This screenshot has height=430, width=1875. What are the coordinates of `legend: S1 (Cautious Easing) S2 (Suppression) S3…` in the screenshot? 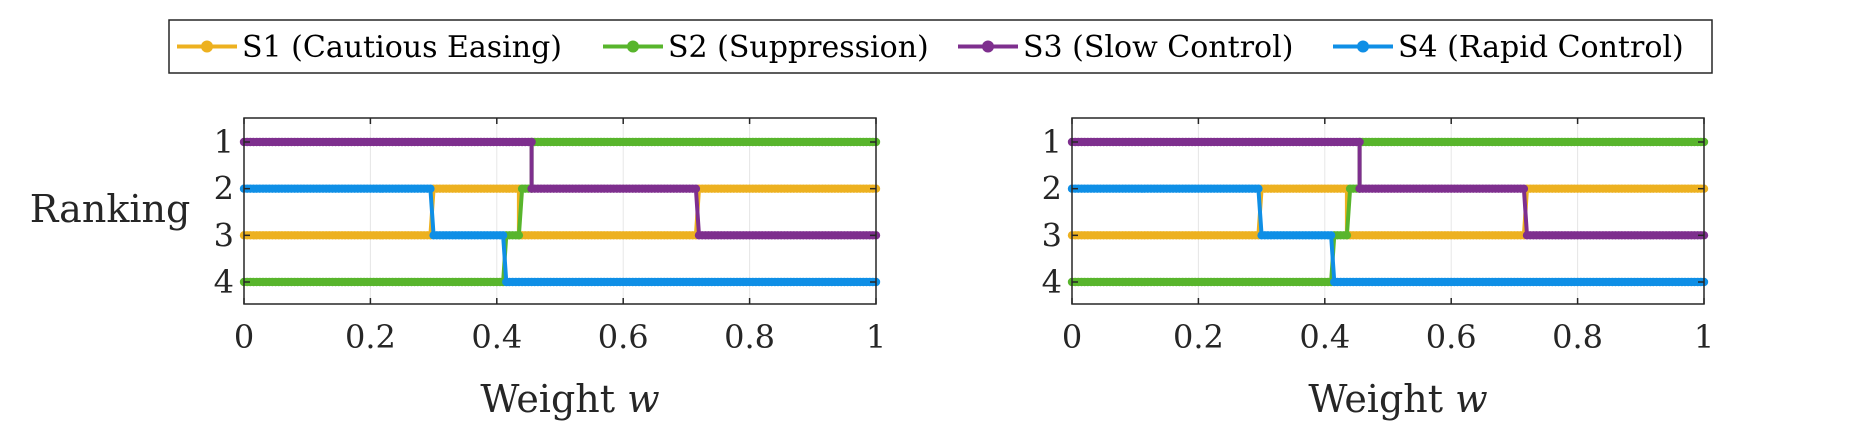 It's located at (940, 46).